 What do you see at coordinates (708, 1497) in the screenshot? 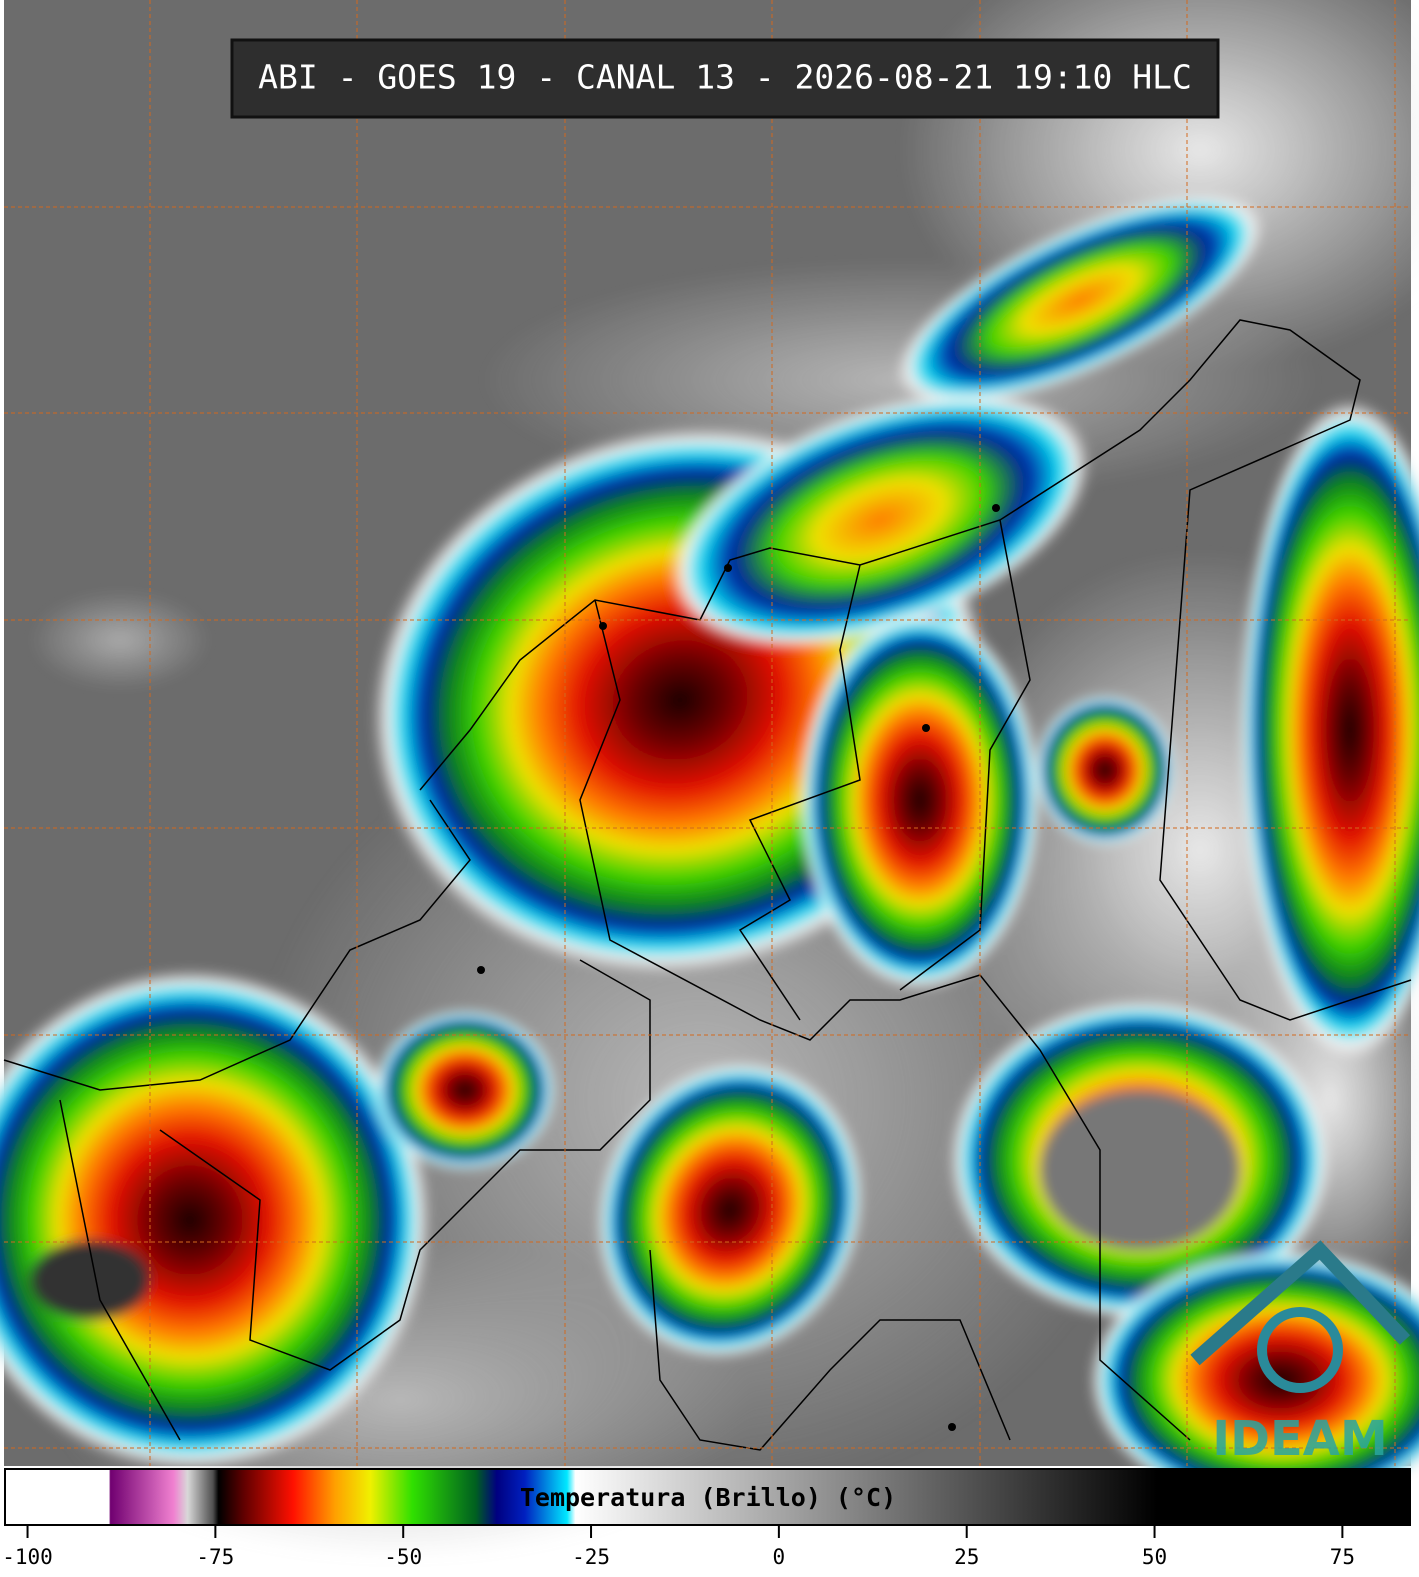
I see `colorbar-label: Temperatura (Brillo) (°C)` at bounding box center [708, 1497].